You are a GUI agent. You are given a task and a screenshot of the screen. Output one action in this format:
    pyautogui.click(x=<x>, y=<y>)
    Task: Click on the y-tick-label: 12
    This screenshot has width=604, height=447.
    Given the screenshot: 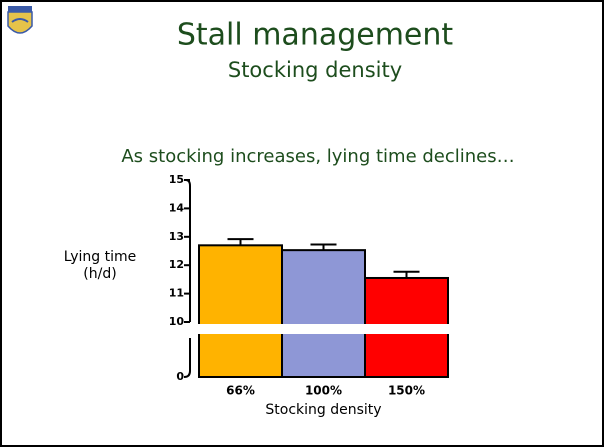 What is the action you would take?
    pyautogui.click(x=176, y=264)
    